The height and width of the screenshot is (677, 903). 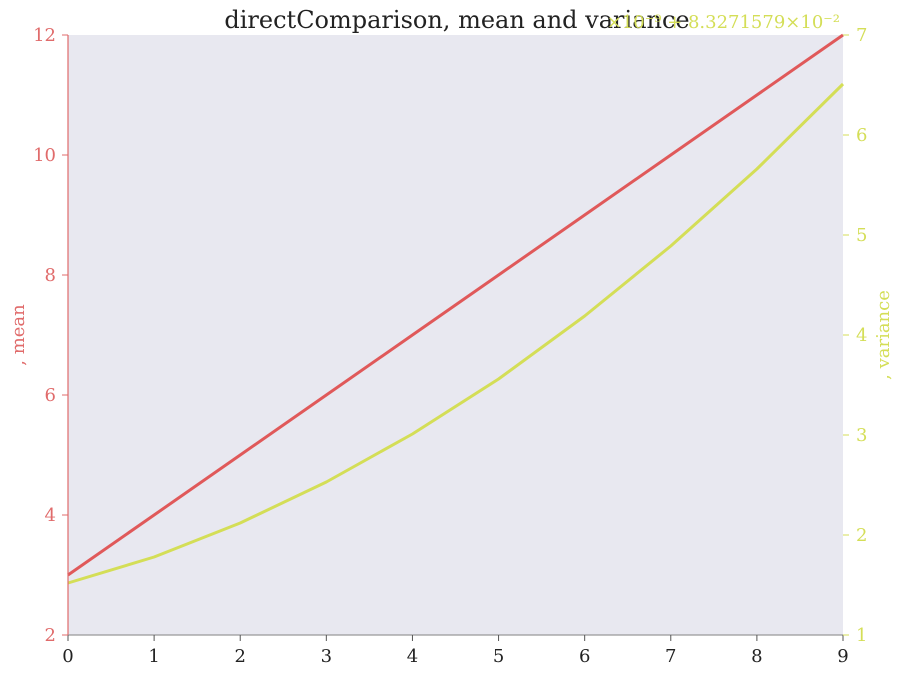 What do you see at coordinates (723, 22) in the screenshot?
I see `right-y-axis-offset-text: ×10⁻⁹ + 8.3271579×10⁻²` at bounding box center [723, 22].